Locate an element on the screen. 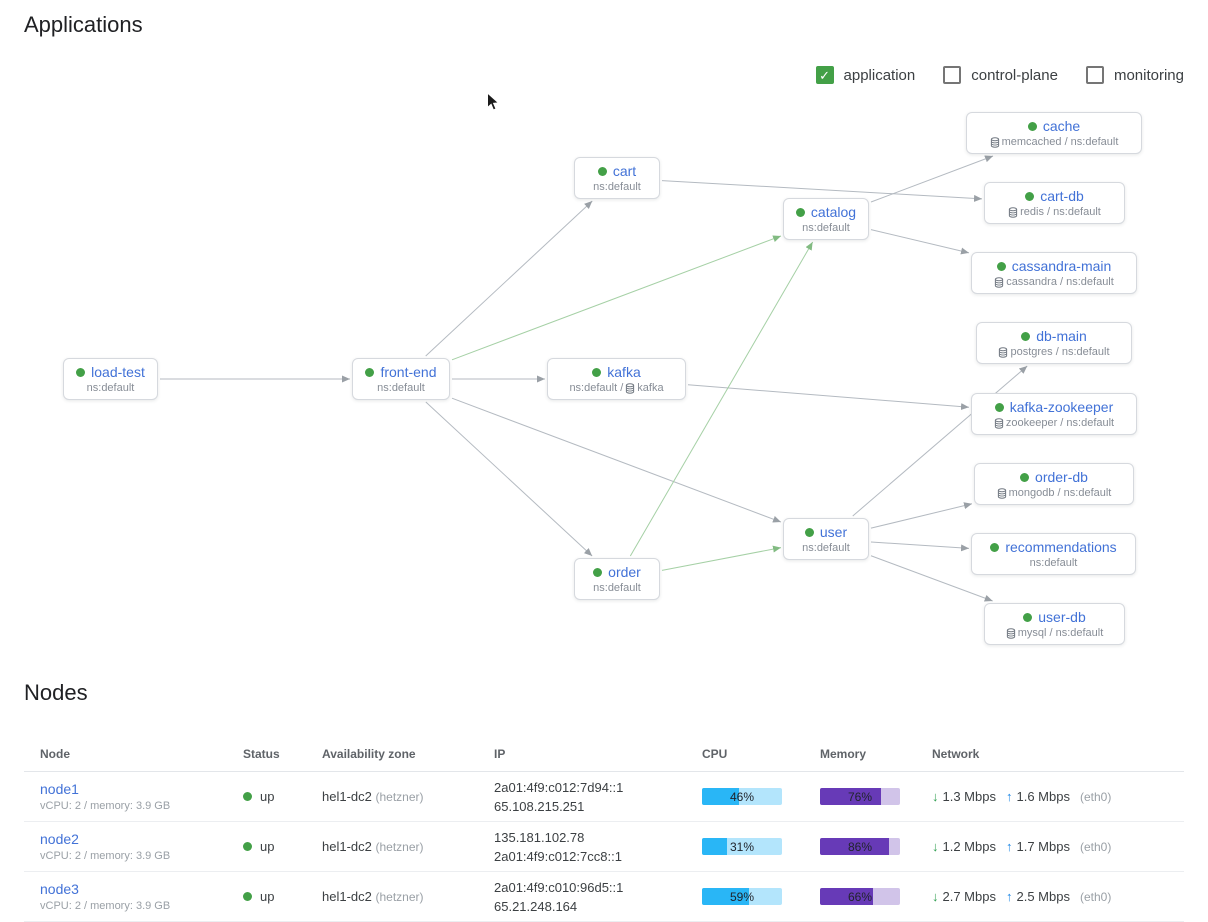 The image size is (1208, 922). node-title: user is located at coordinates (825, 532).